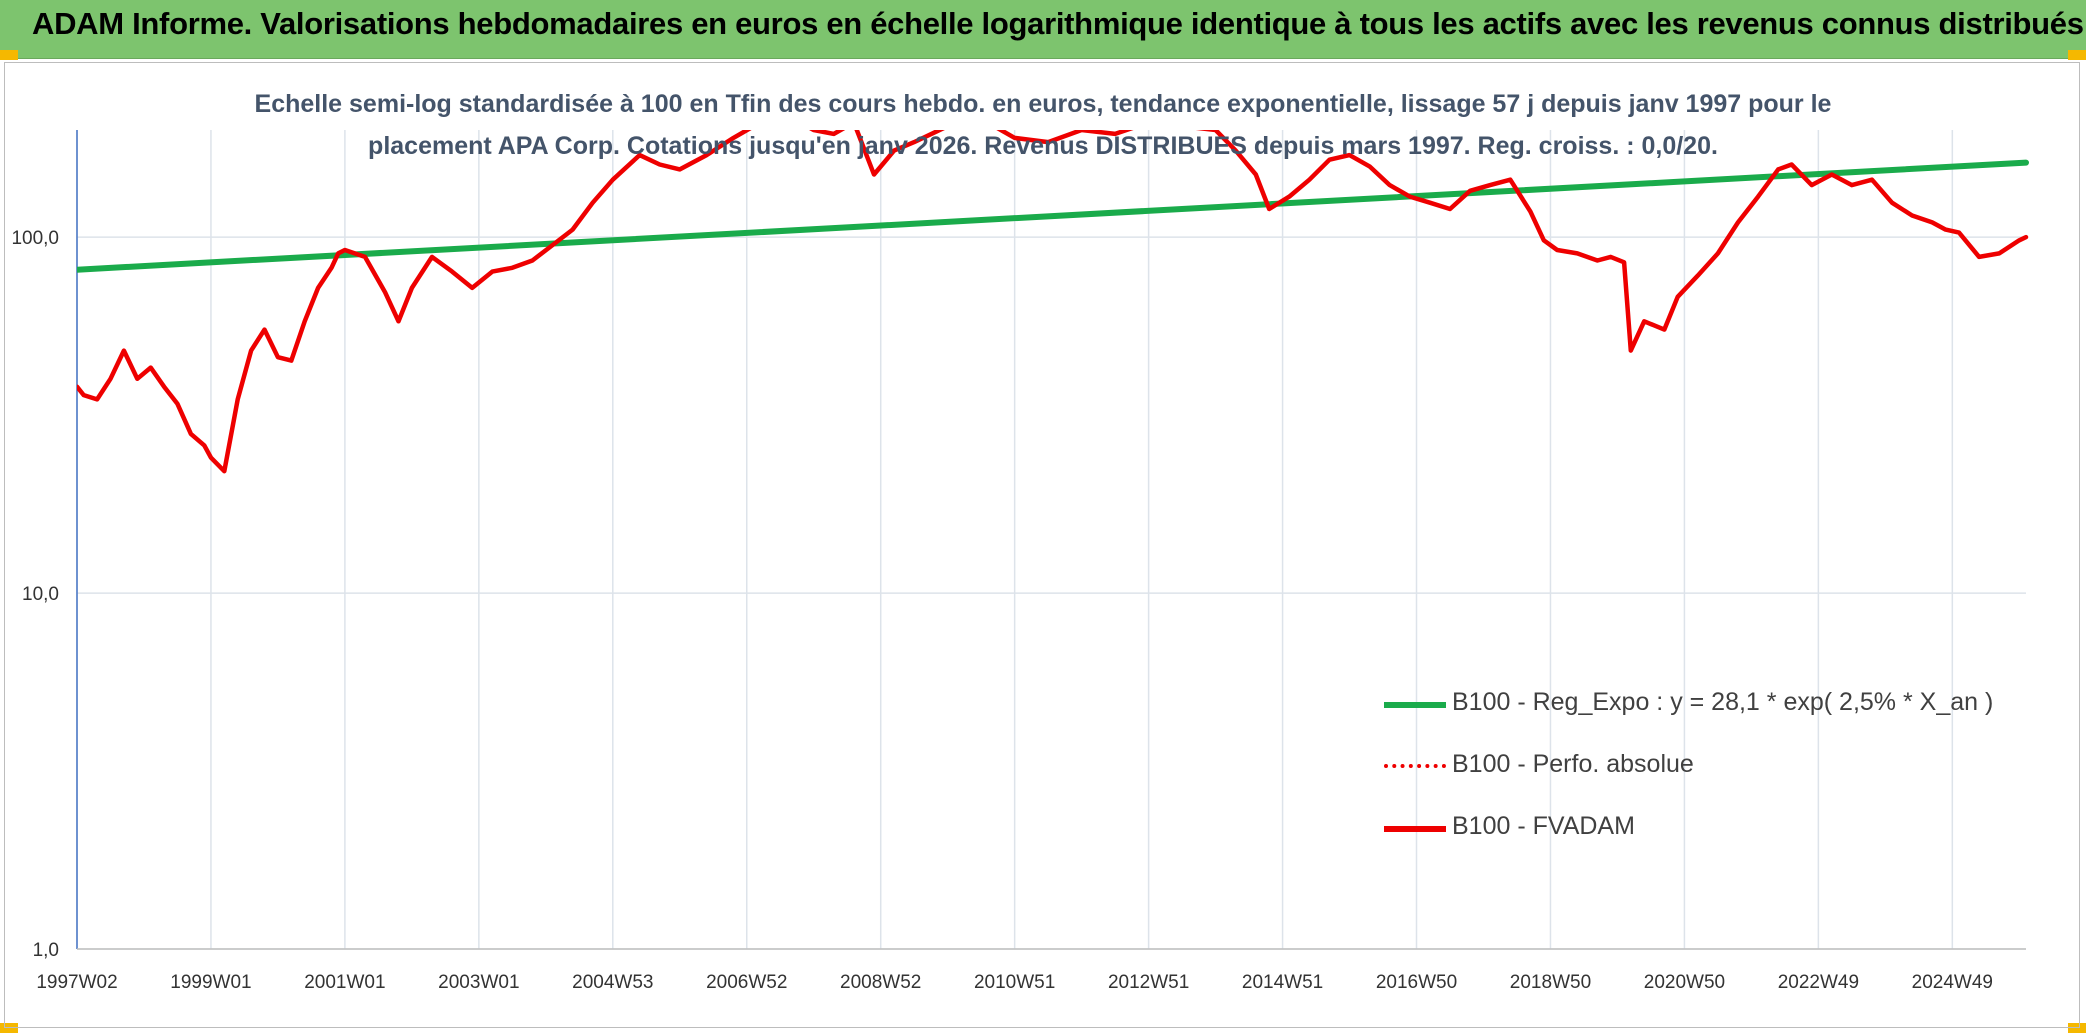 This screenshot has height=1033, width=2086. Describe the element at coordinates (1543, 826) in the screenshot. I see `legend-label-fvadam: B100 - FVADAM` at that location.